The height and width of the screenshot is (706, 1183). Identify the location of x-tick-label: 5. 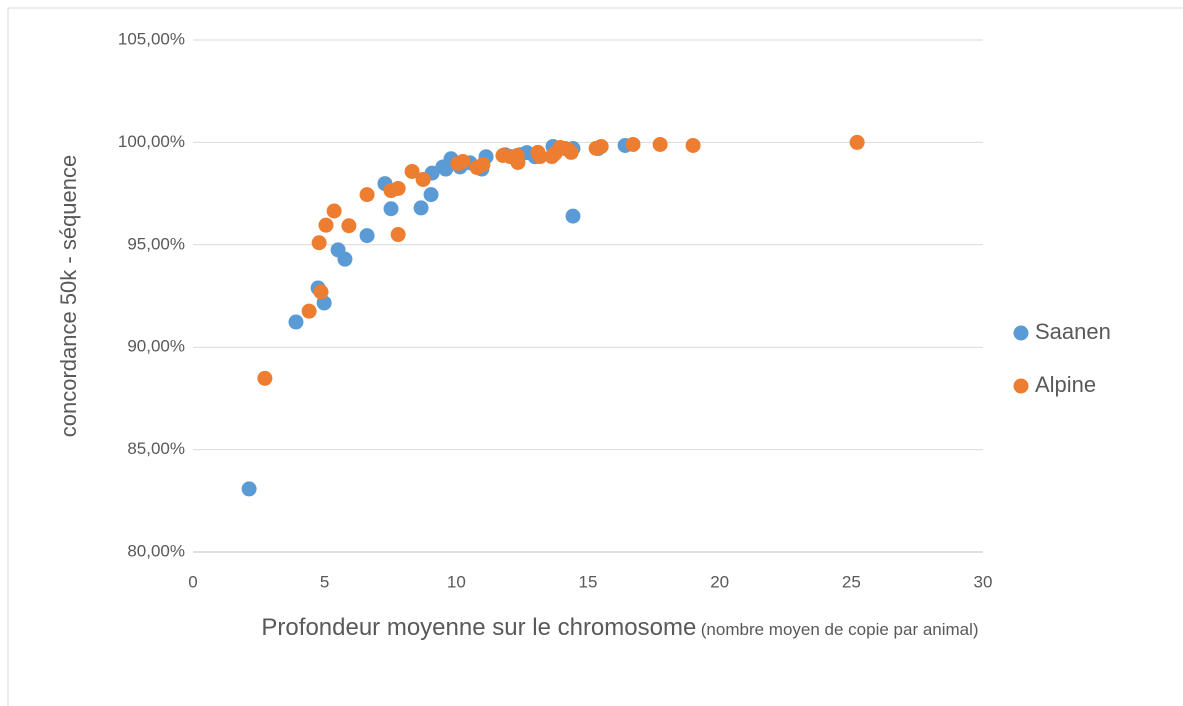
(324, 581).